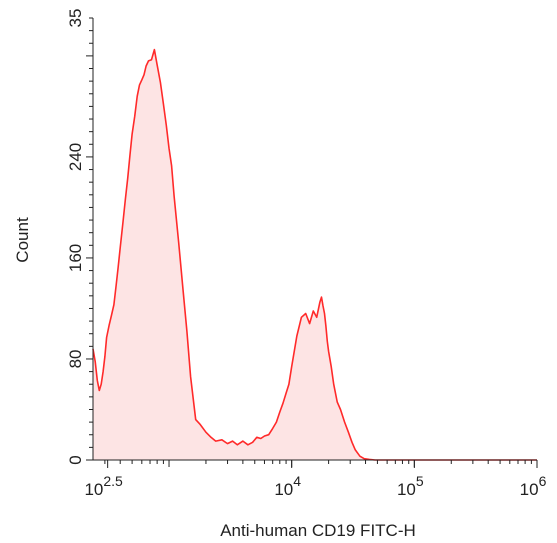  What do you see at coordinates (410, 486) in the screenshot?
I see `x-tick-label: 10⁵` at bounding box center [410, 486].